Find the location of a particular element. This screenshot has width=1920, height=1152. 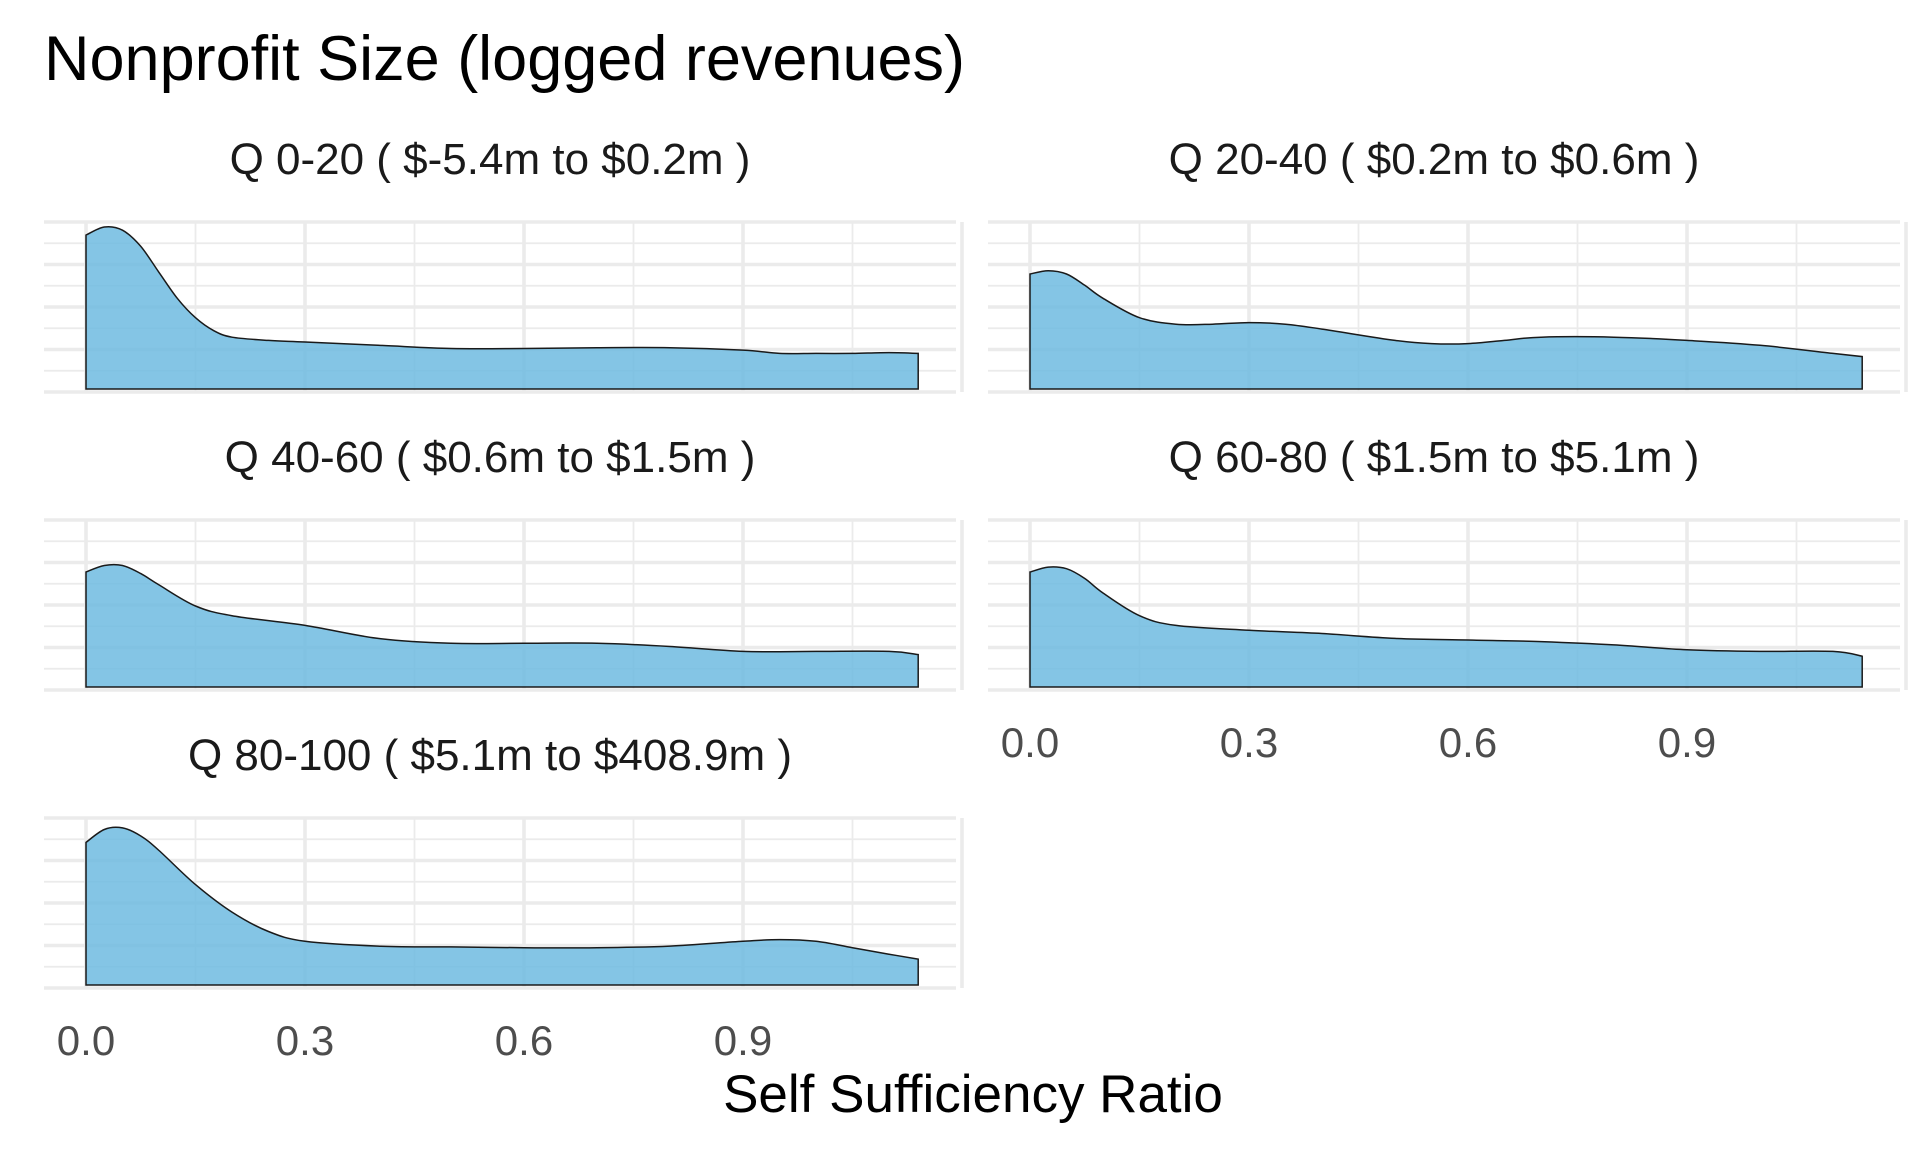

facet-strip-label: Q 80-100 ( $5.1m to $408.9m ) is located at coordinates (490, 755).